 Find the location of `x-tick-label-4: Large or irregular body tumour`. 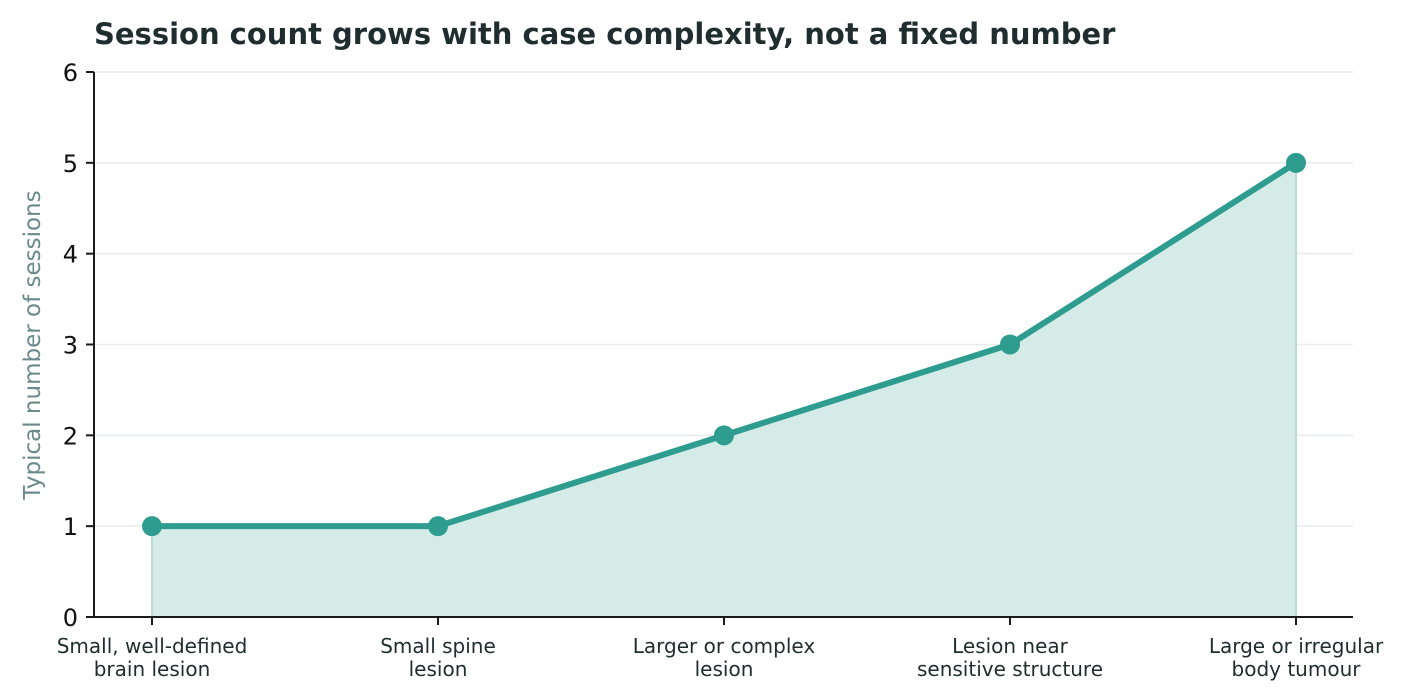

x-tick-label-4: Large or irregular body tumour is located at coordinates (1296, 657).